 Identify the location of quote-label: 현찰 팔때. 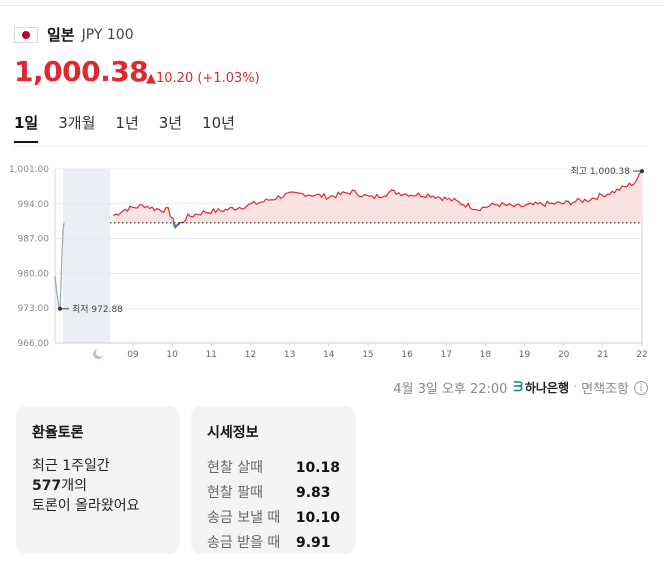
(235, 493).